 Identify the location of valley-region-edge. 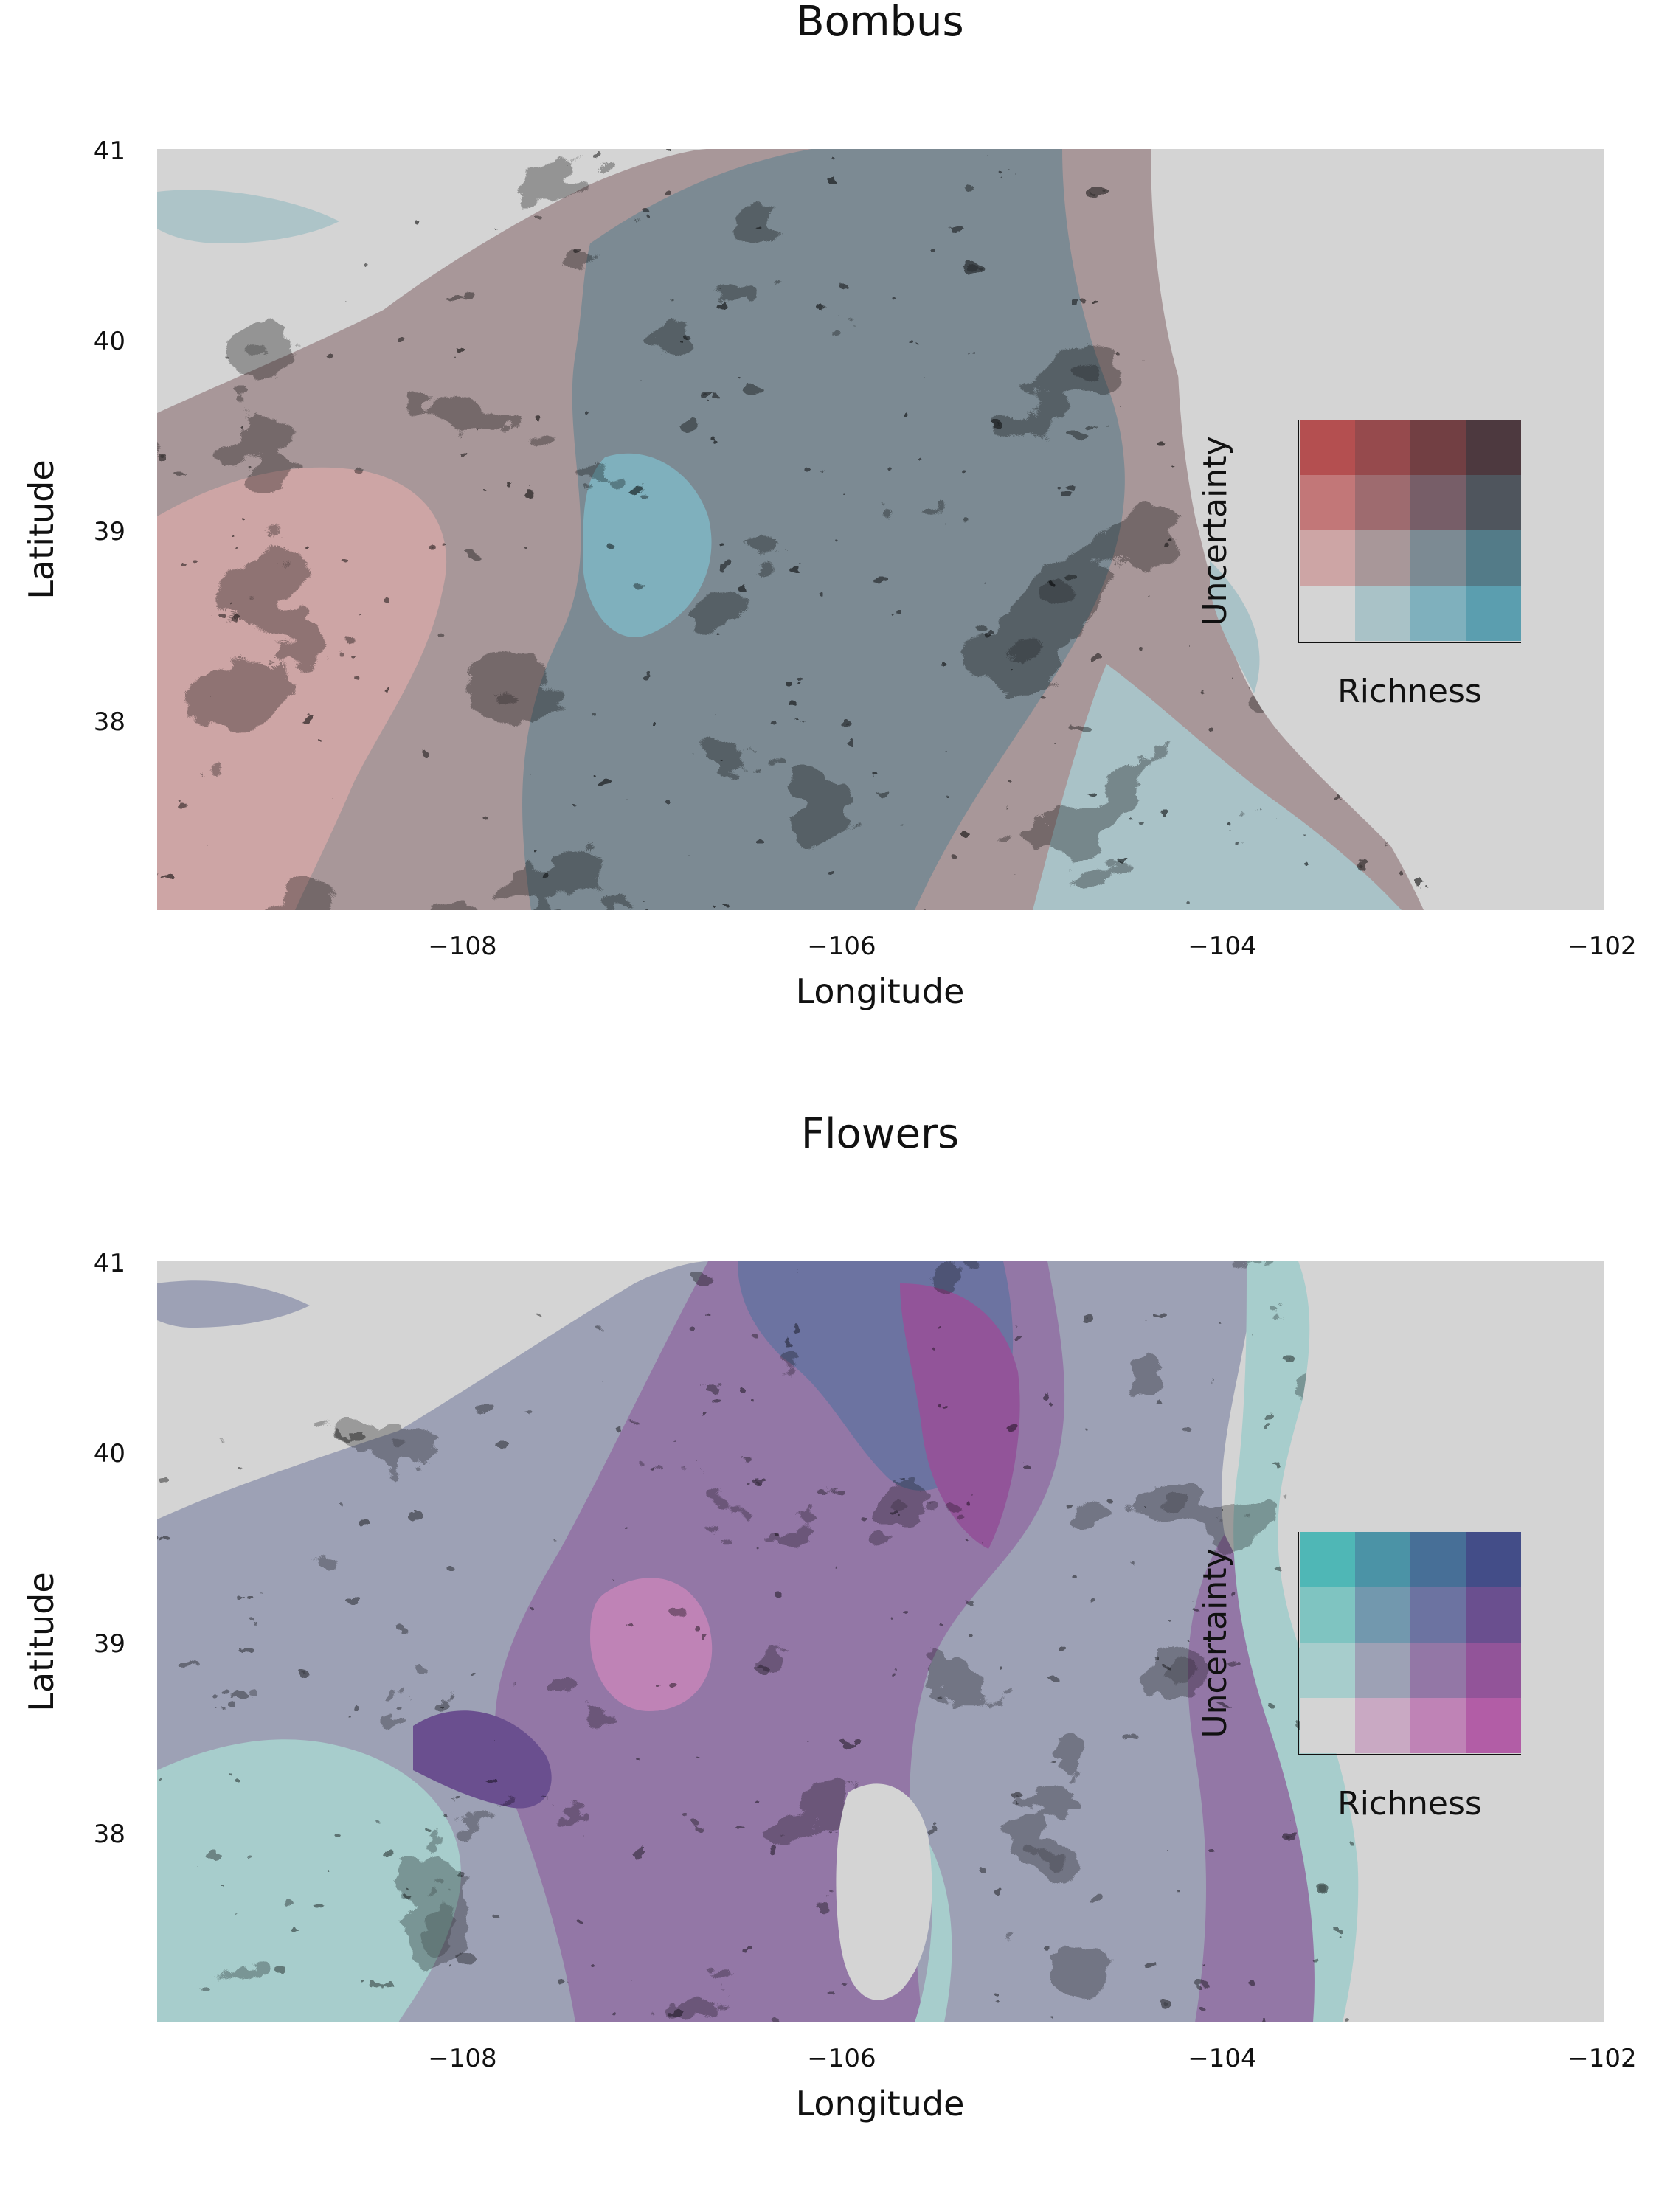
(934, 1933).